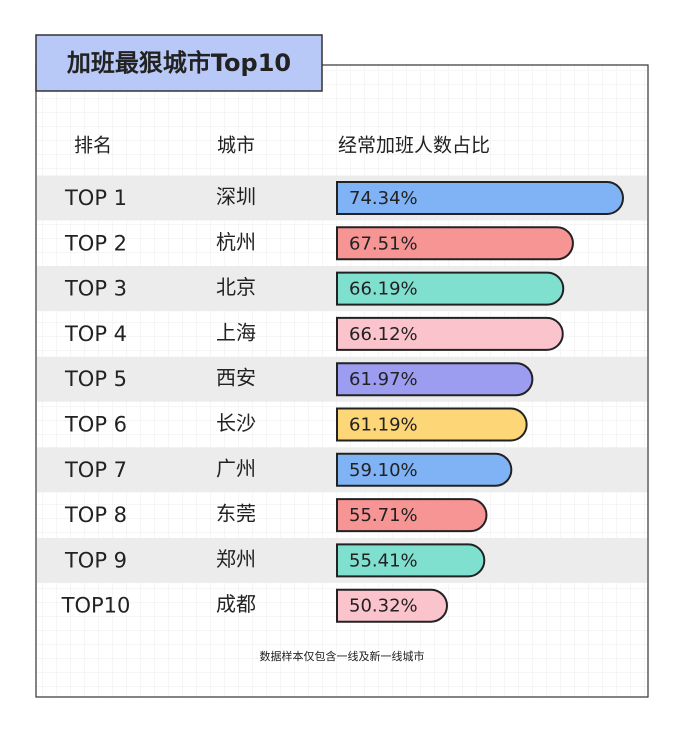 This screenshot has width=678, height=734. I want to click on rank-label: TOP 5, so click(95, 379).